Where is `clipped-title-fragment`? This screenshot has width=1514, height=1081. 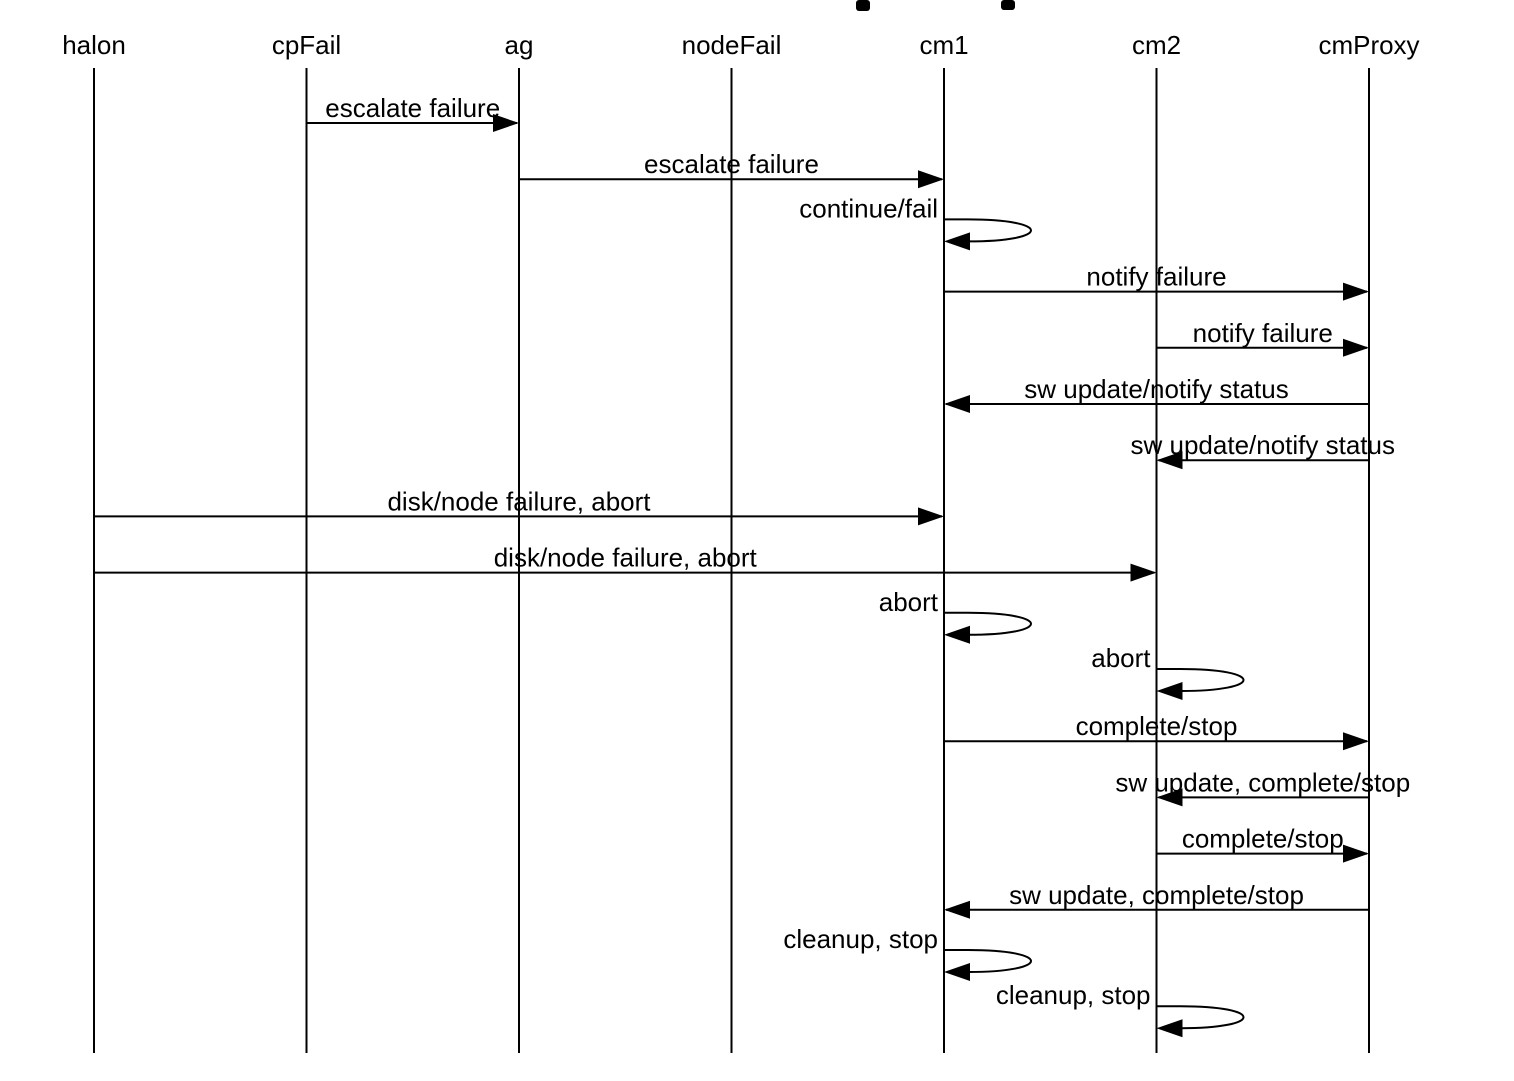 clipped-title-fragment is located at coordinates (935, 5).